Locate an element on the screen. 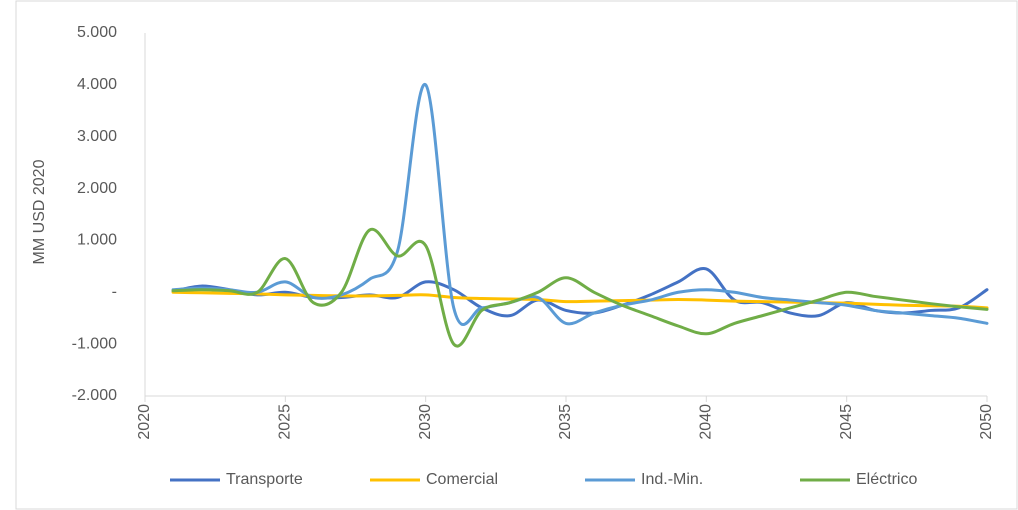 The height and width of the screenshot is (510, 1018). y-tick-label: 2.000 is located at coordinates (97, 188).